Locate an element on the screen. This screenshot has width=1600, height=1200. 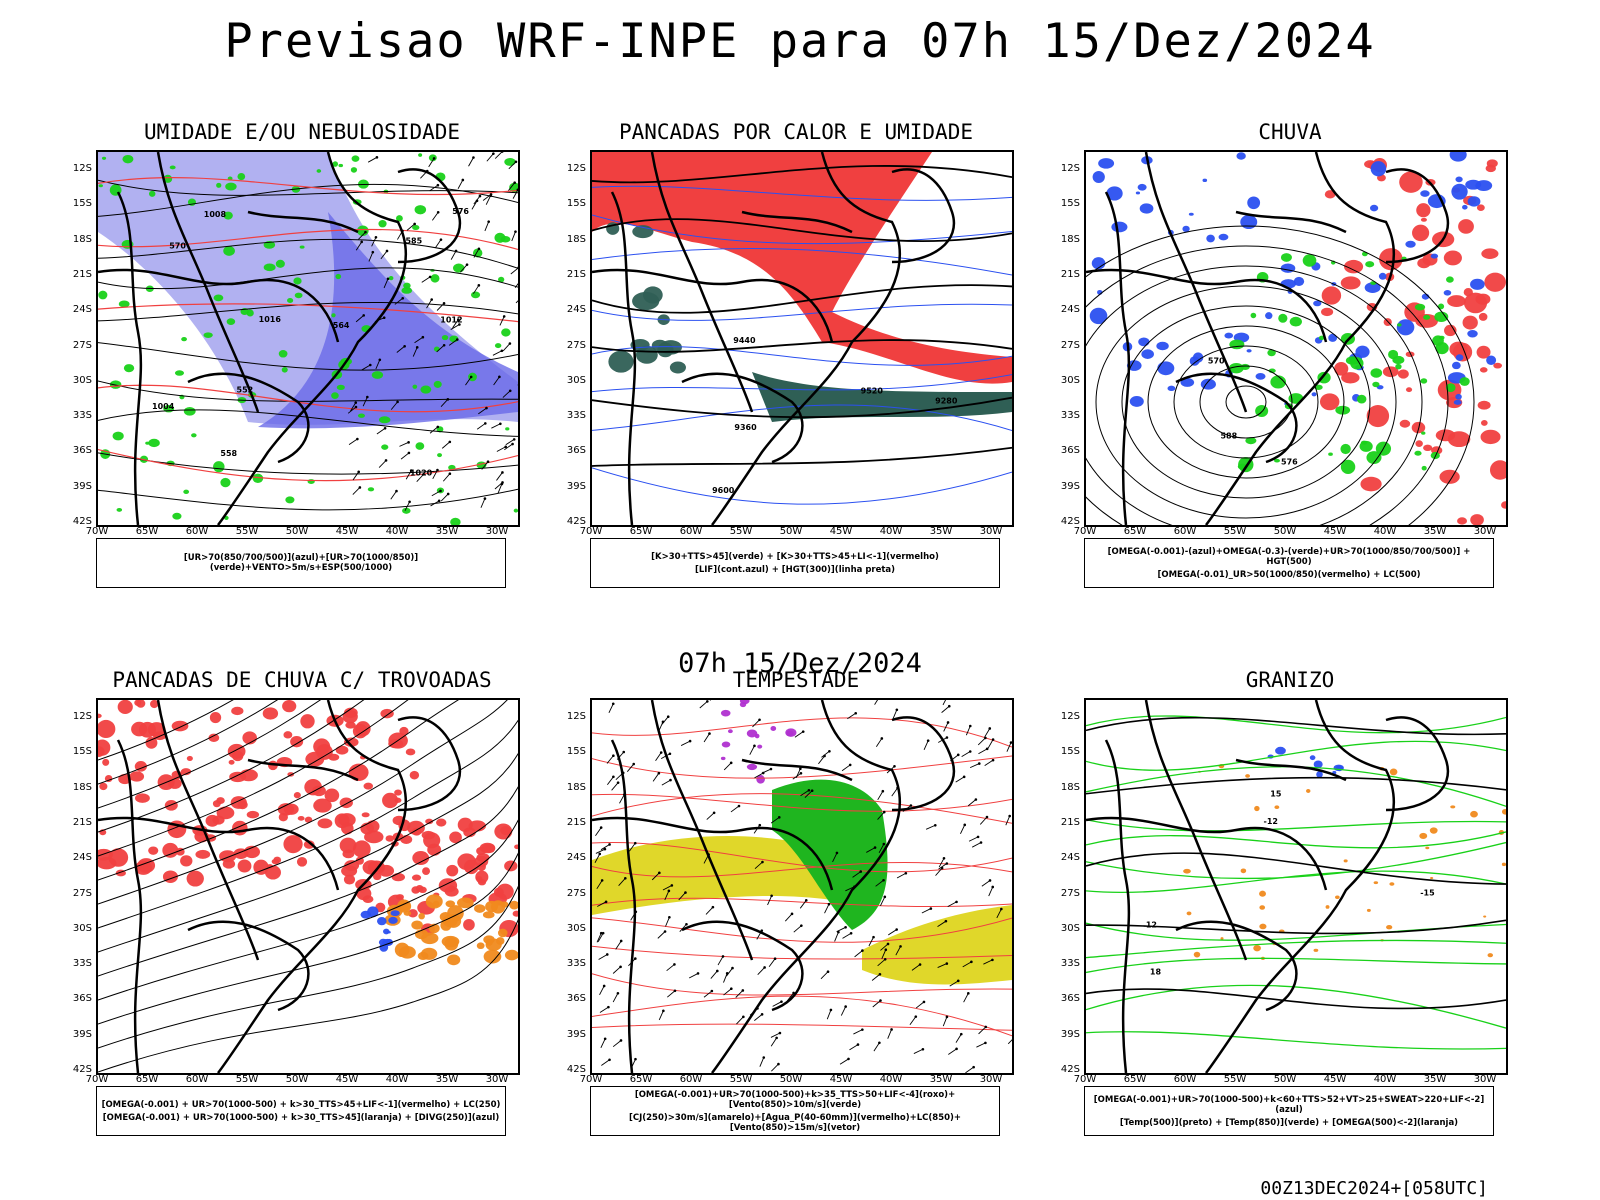
contour-label: 18 is located at coordinates (1156, 971).